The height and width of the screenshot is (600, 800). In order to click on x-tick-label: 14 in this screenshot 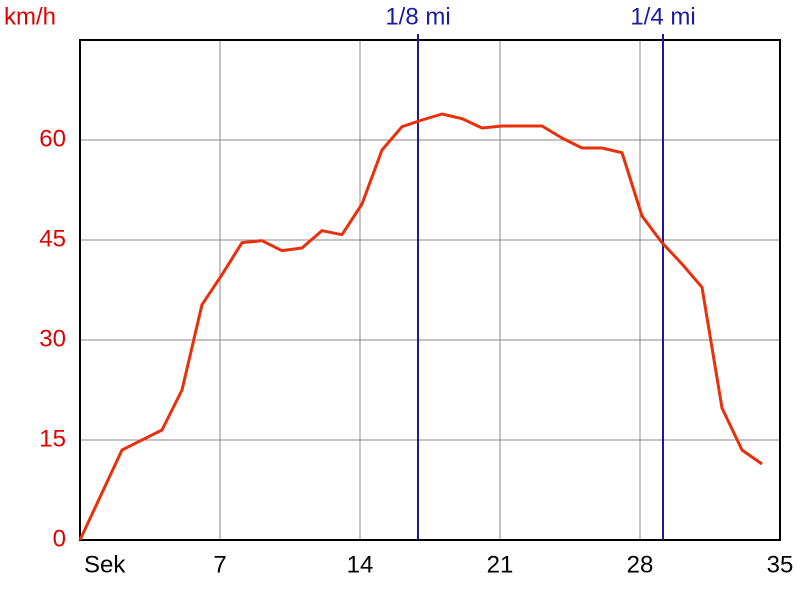, I will do `click(360, 564)`.